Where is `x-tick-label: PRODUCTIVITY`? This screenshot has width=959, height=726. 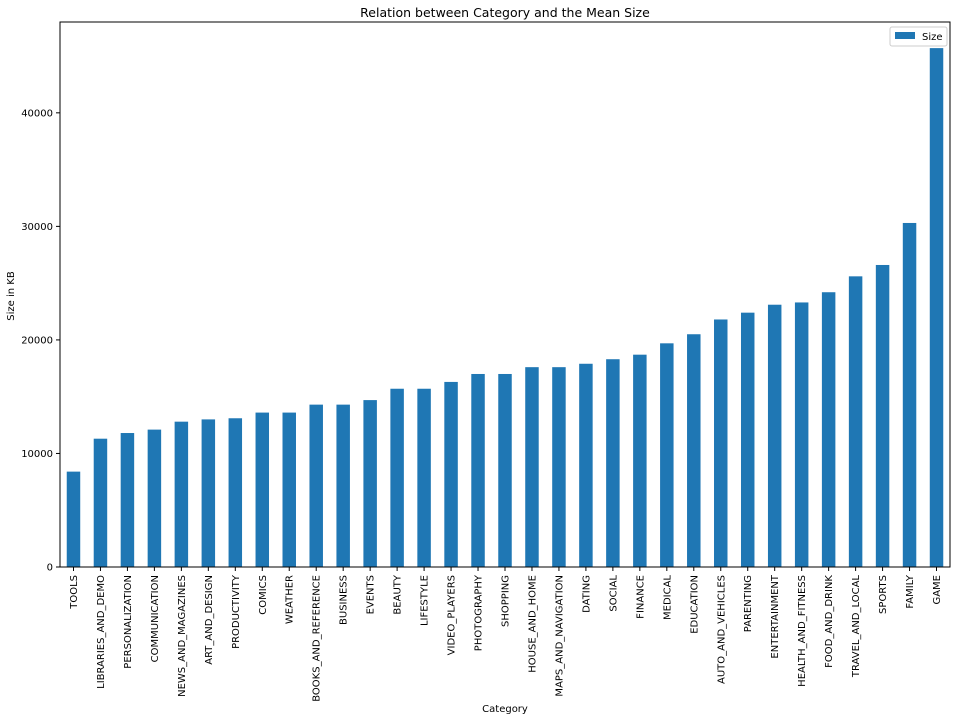 x-tick-label: PRODUCTIVITY is located at coordinates (236, 611).